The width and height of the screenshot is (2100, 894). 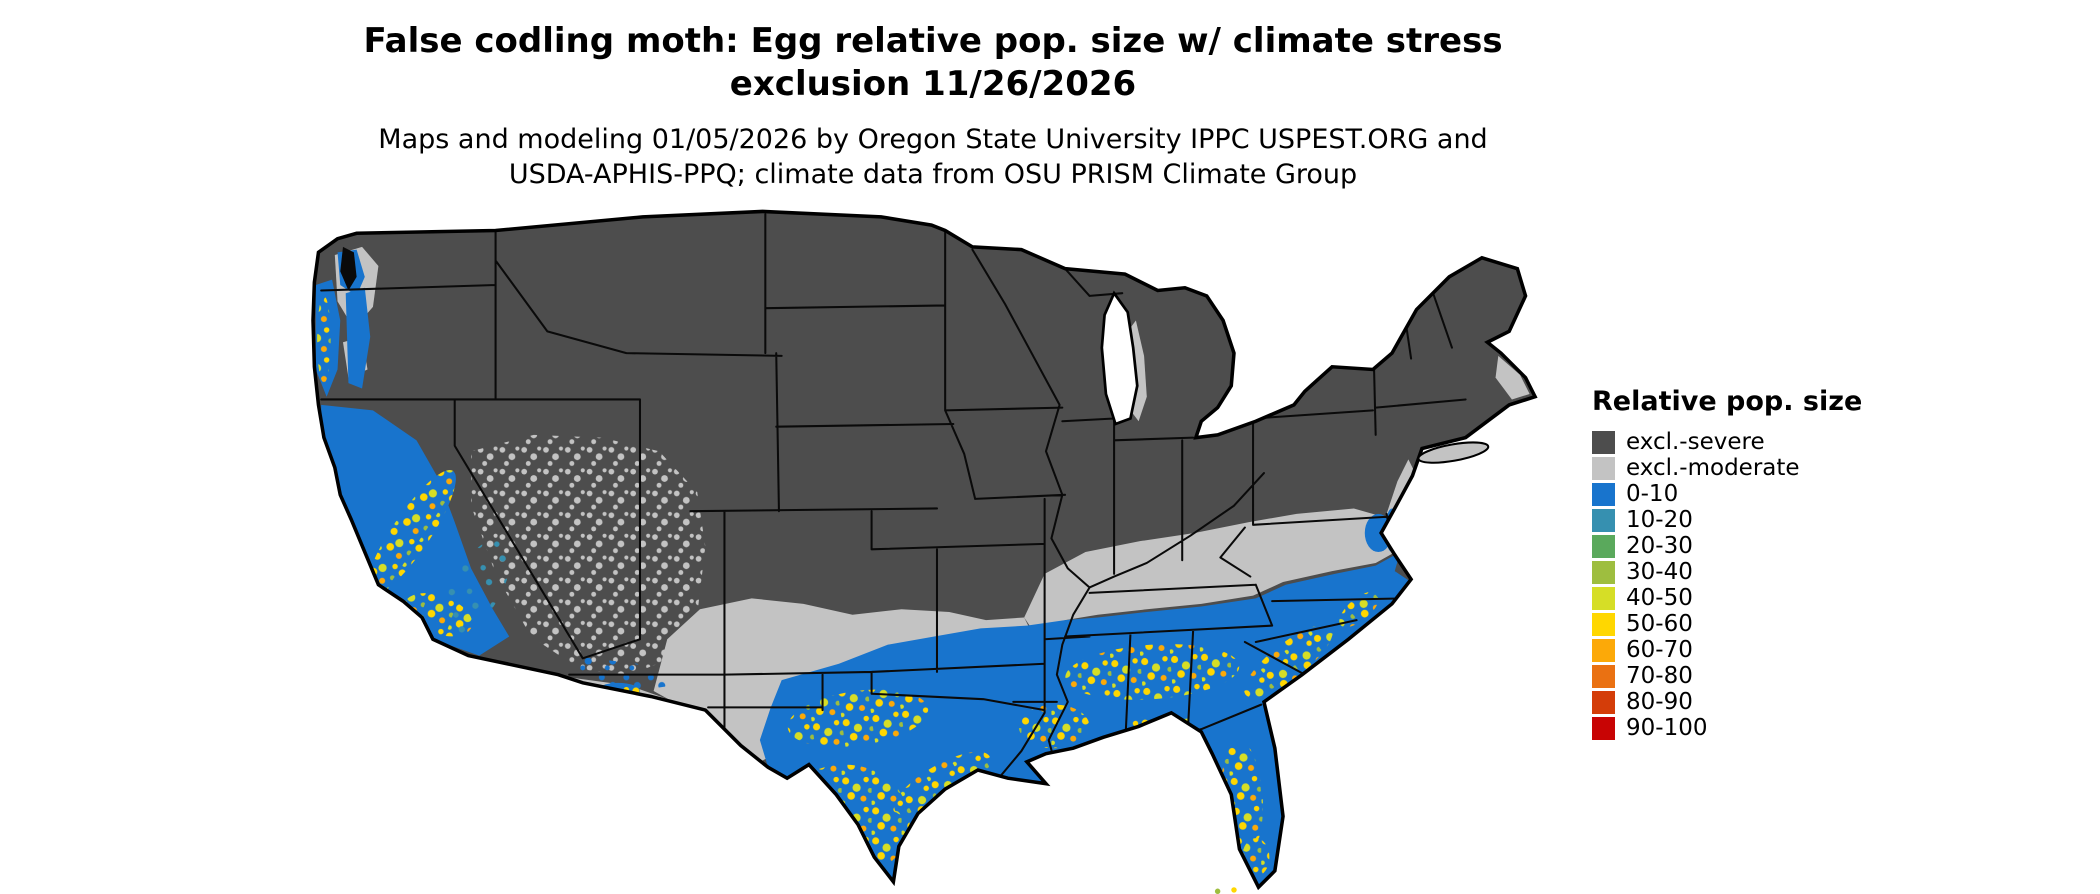 I want to click on map-region-mid-pop-south-texas, so click(x=844, y=822).